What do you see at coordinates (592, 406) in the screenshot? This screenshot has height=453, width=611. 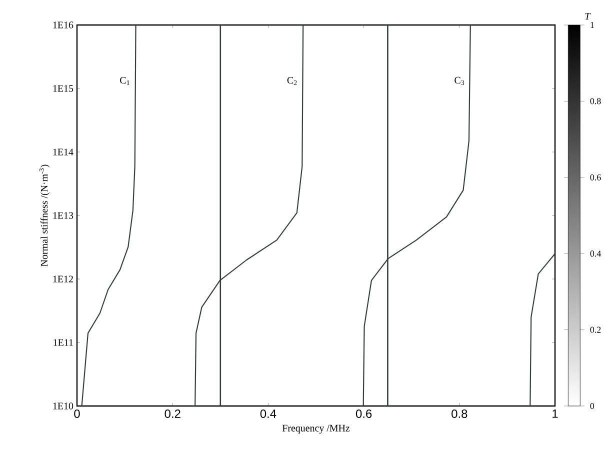 I see `color-bar-label: 0` at bounding box center [592, 406].